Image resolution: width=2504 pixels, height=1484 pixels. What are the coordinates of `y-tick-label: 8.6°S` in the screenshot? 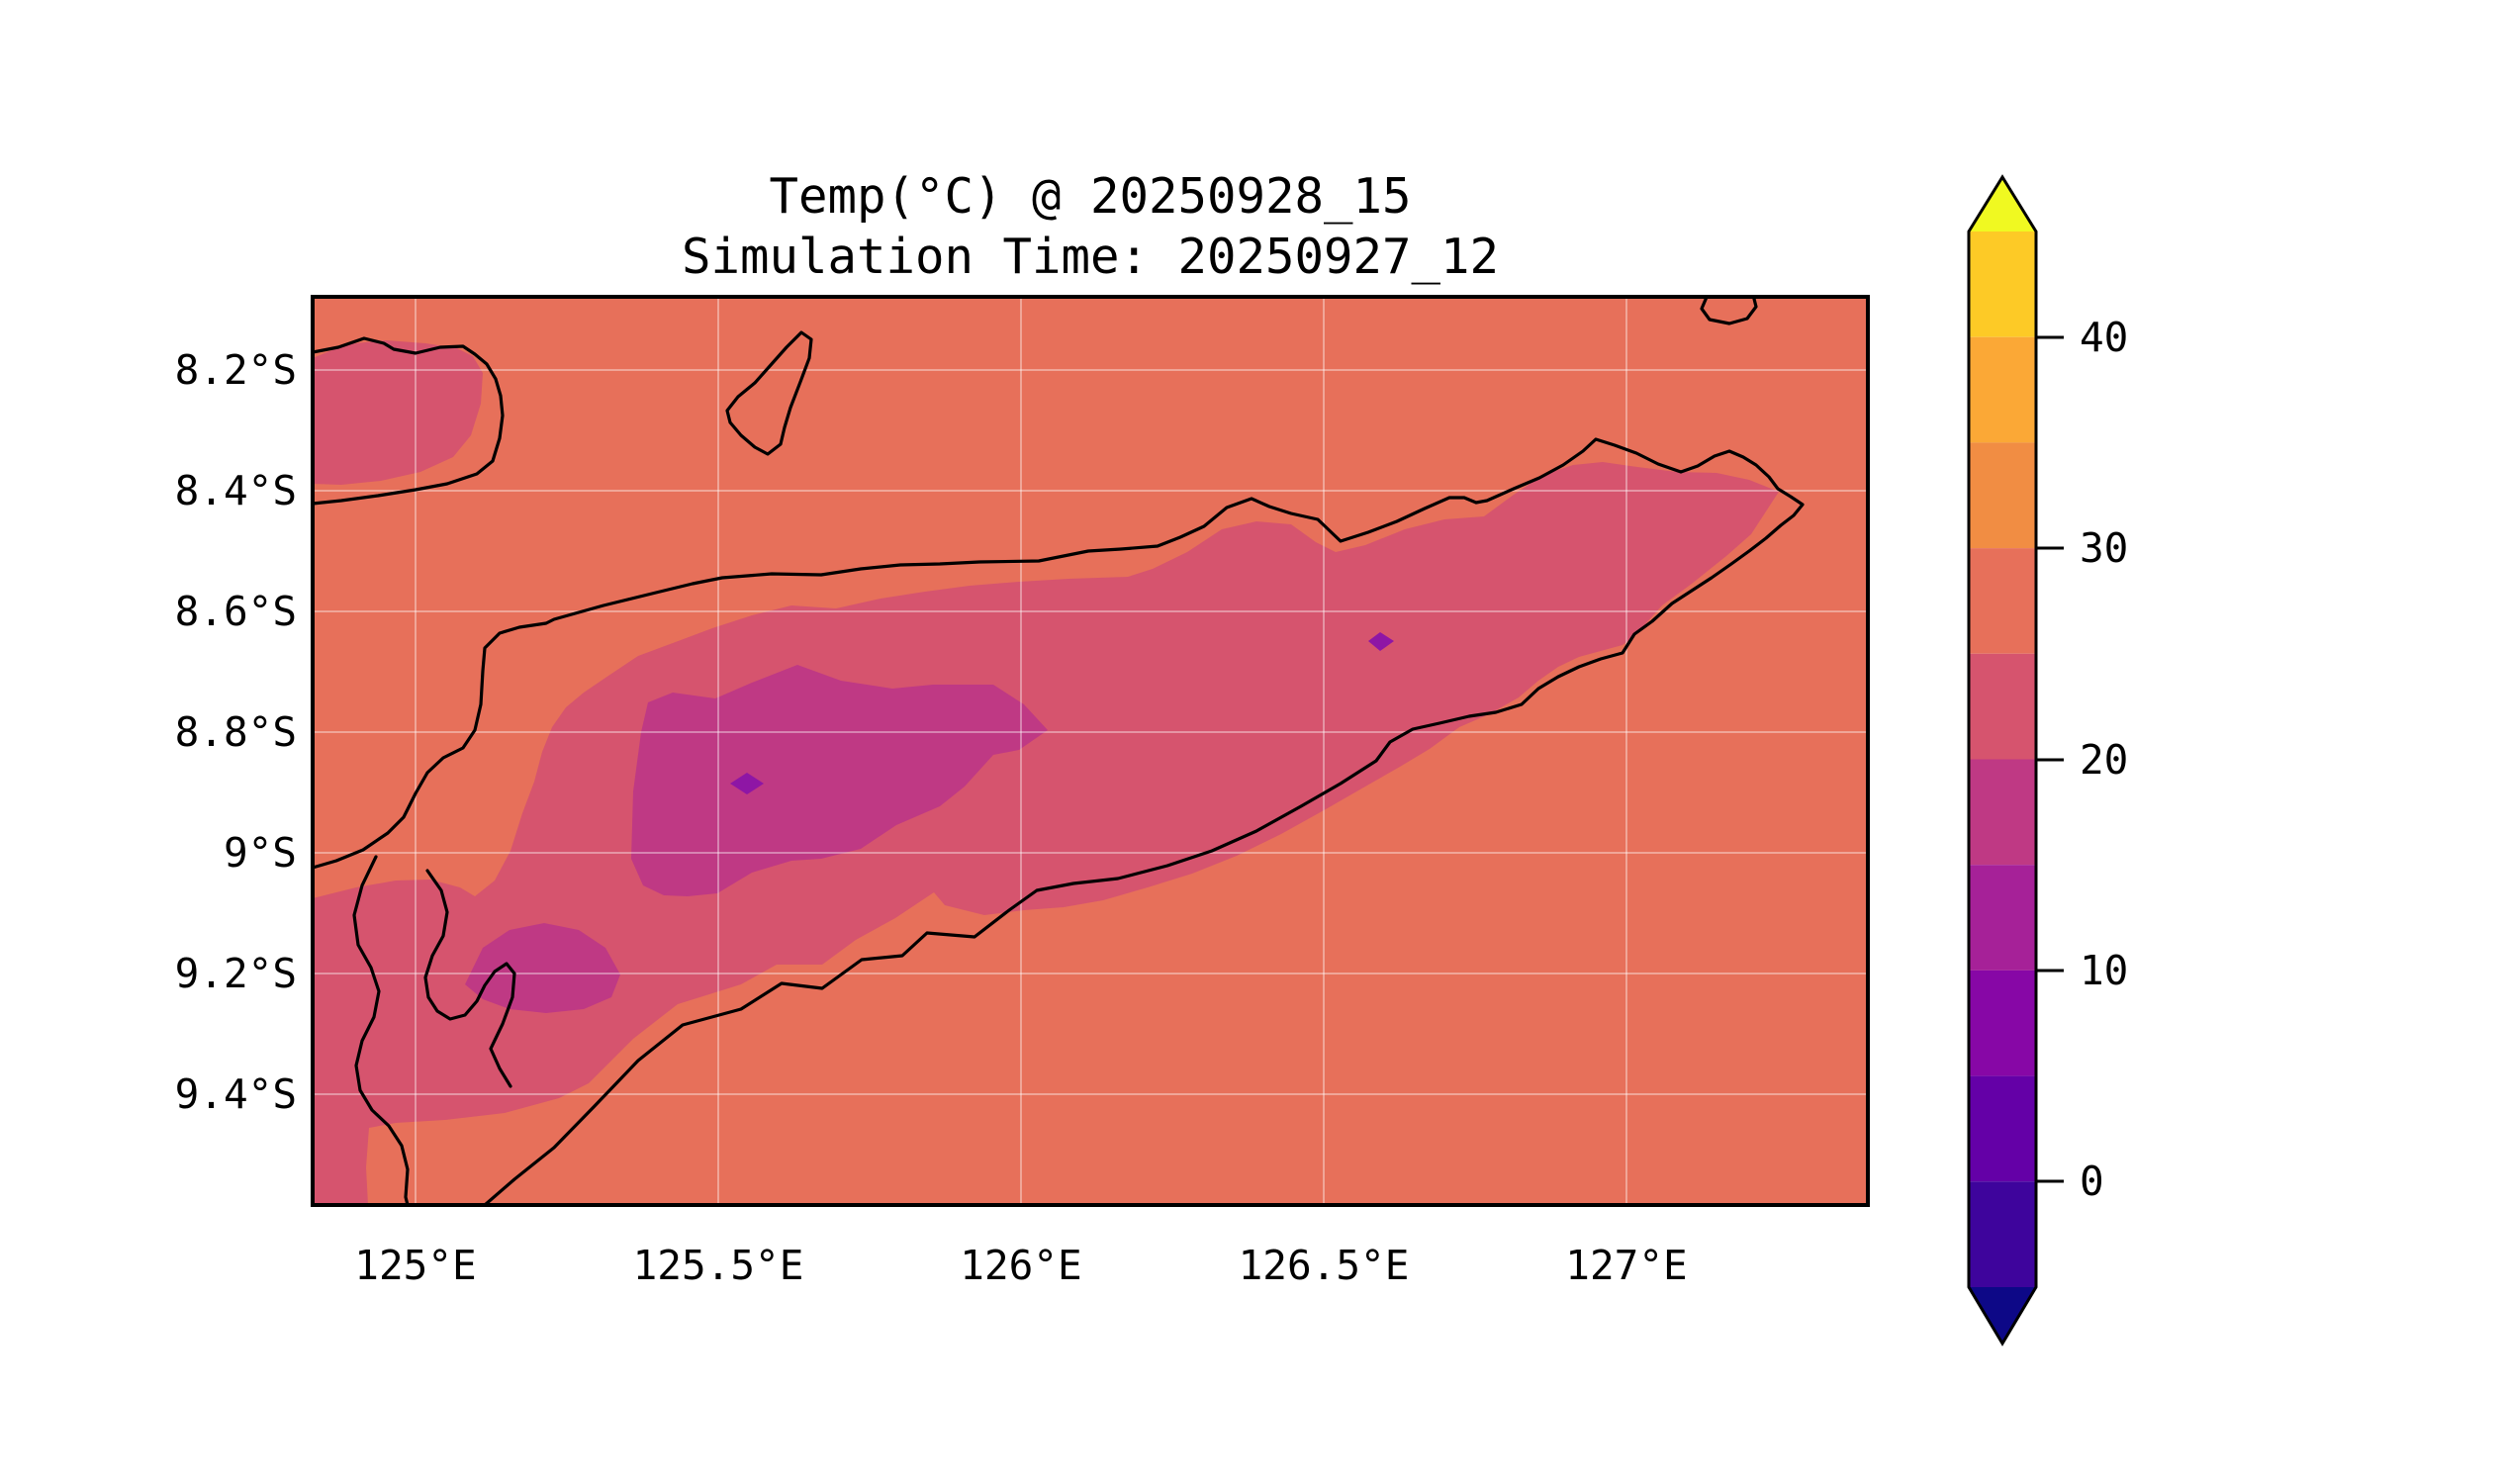 It's located at (235, 611).